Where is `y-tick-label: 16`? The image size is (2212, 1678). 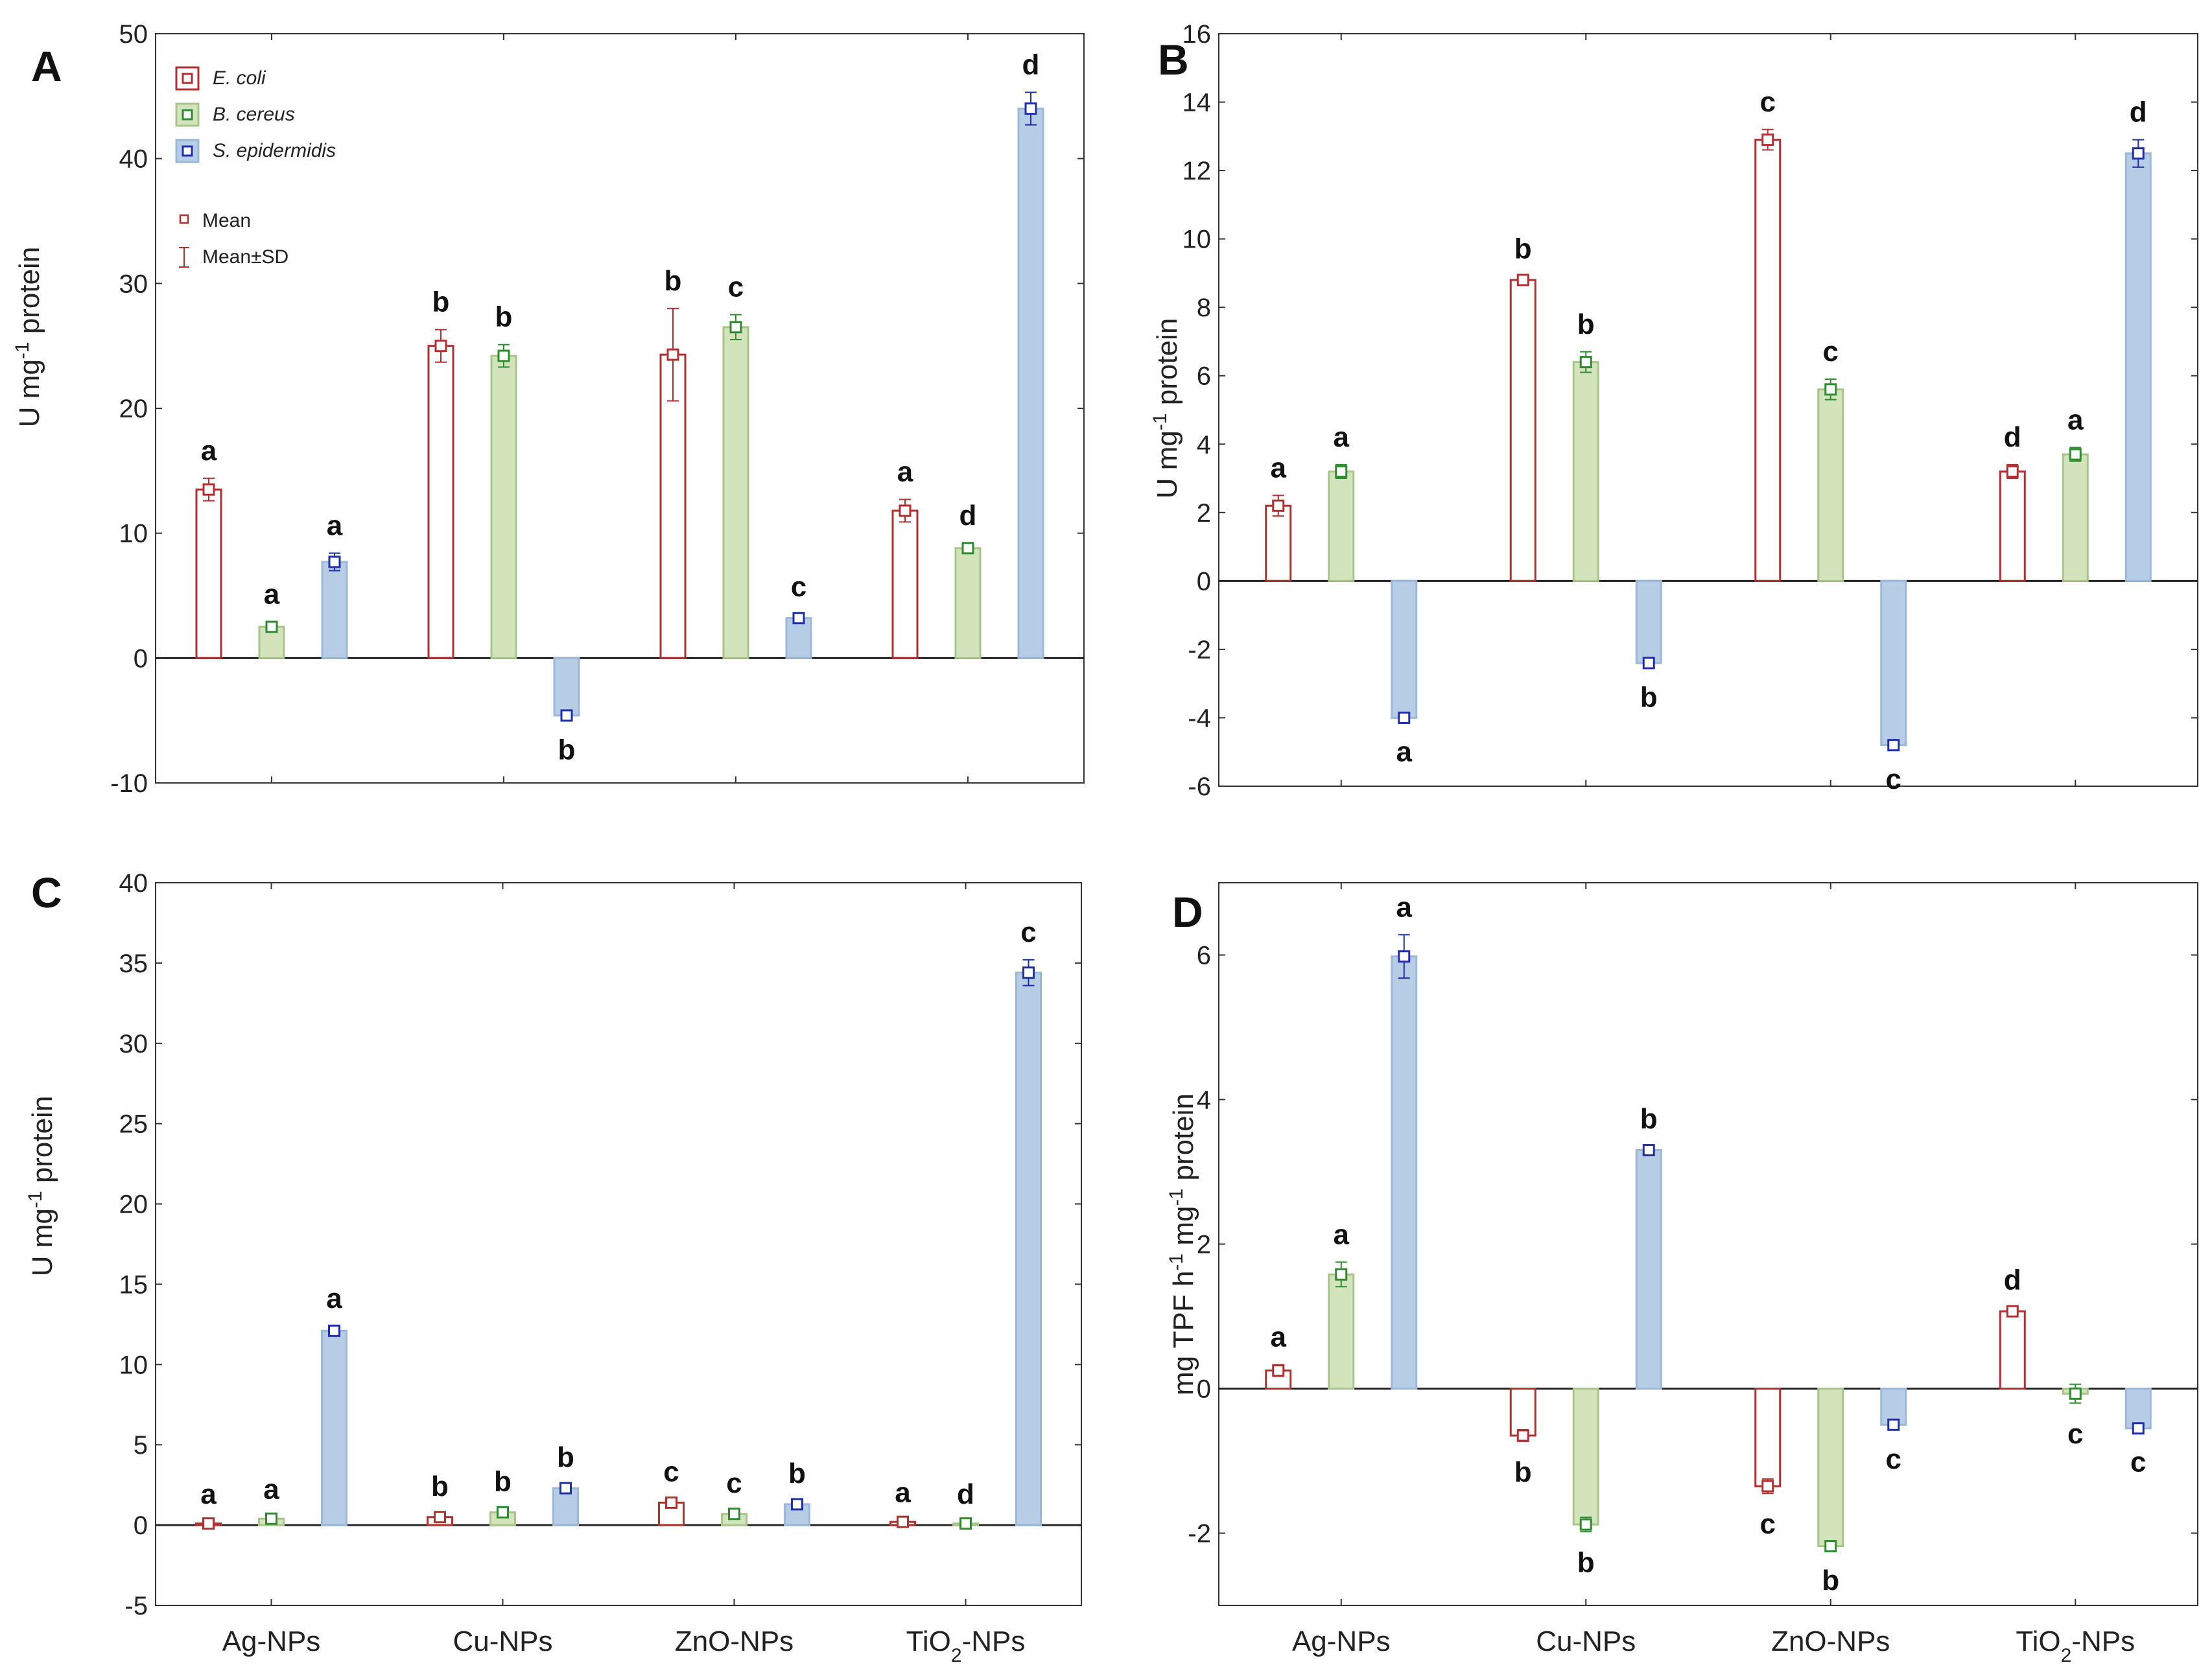
y-tick-label: 16 is located at coordinates (1197, 34).